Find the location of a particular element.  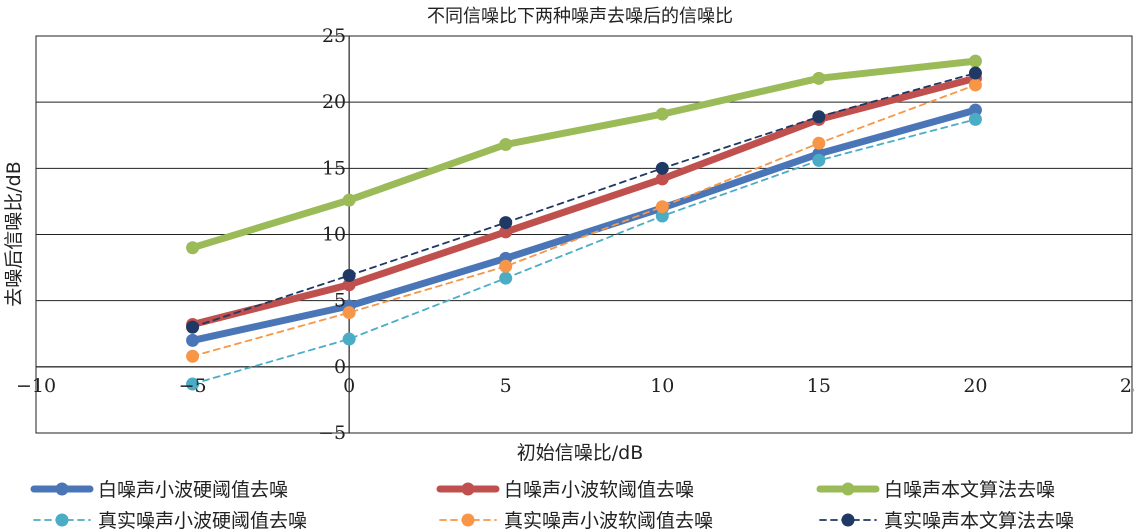

y-axis-title: 去噪后信噪比/dB is located at coordinates (14, 234).